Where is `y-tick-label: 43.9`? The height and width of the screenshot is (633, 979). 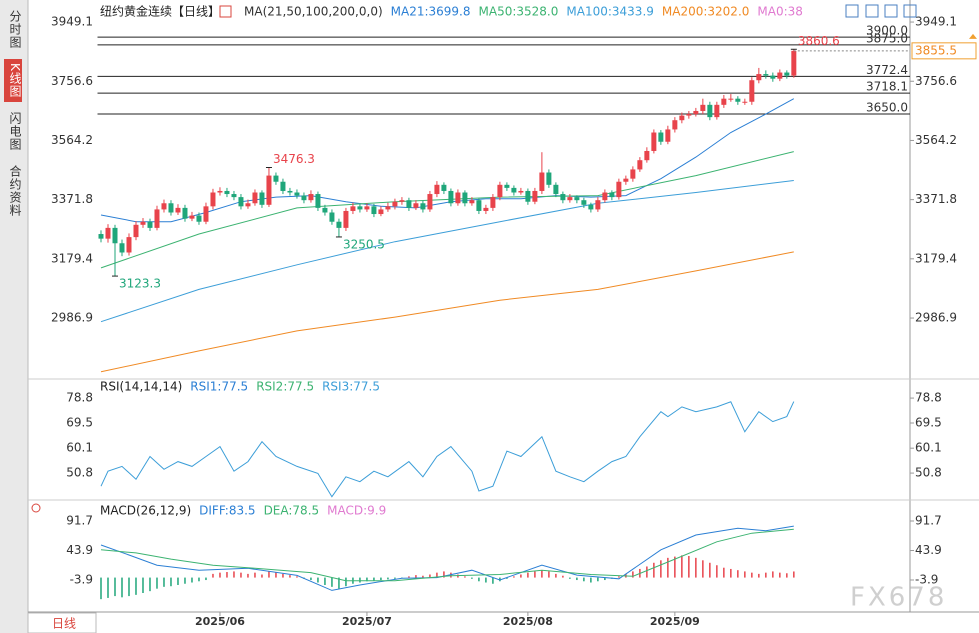
y-tick-label: 43.9 is located at coordinates (79, 550).